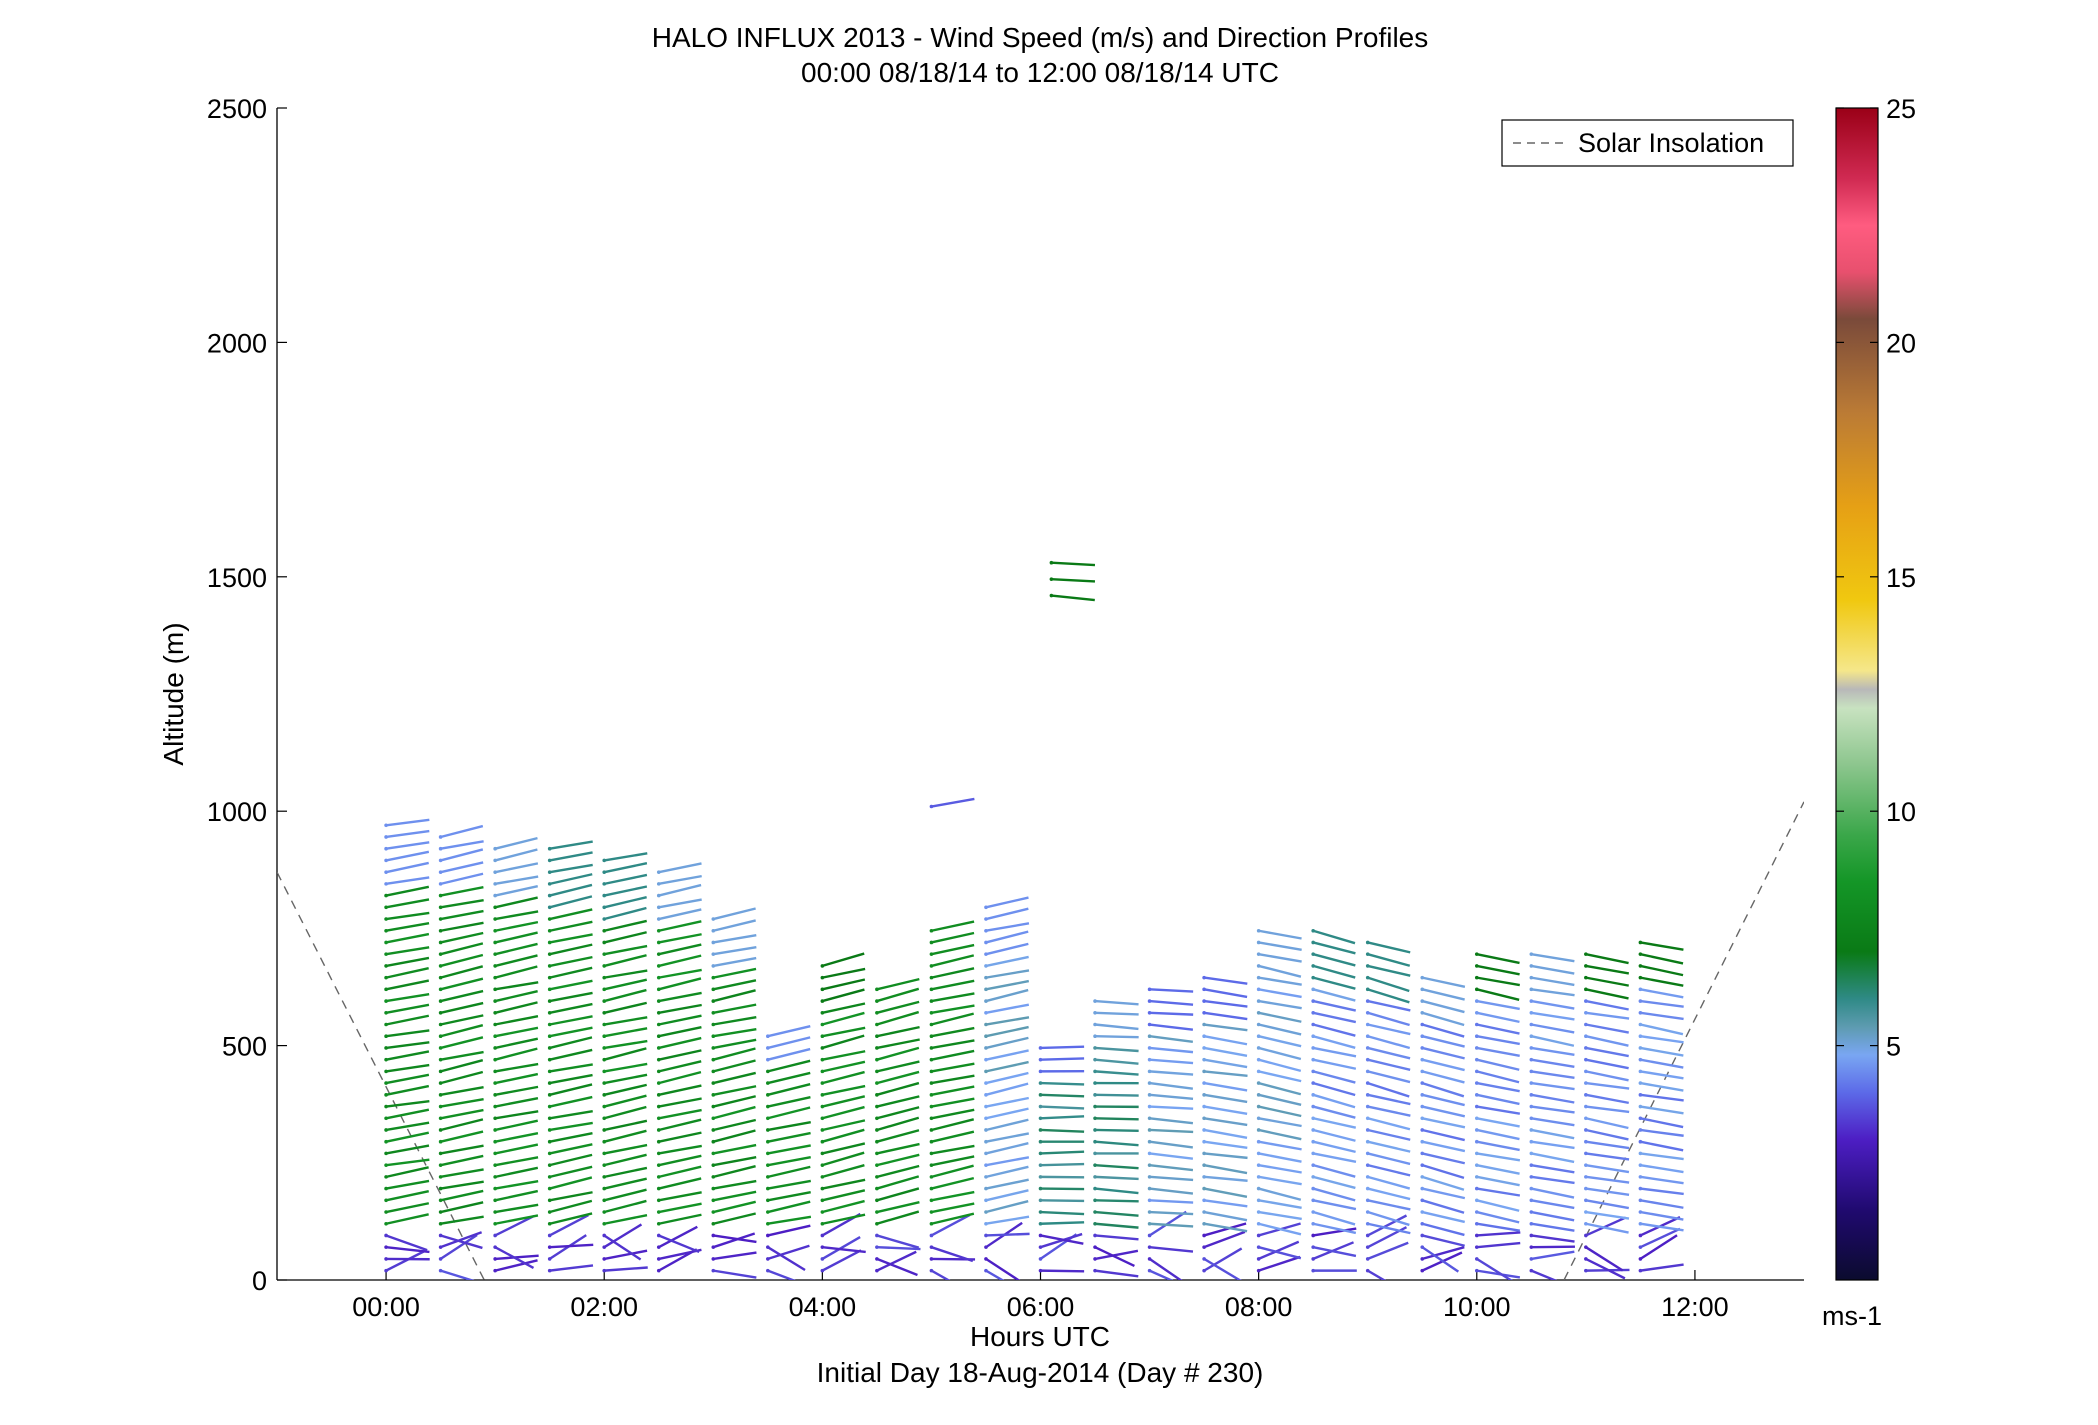 This screenshot has width=2098, height=1425. I want to click on legend-label: Solar Insolation, so click(1671, 143).